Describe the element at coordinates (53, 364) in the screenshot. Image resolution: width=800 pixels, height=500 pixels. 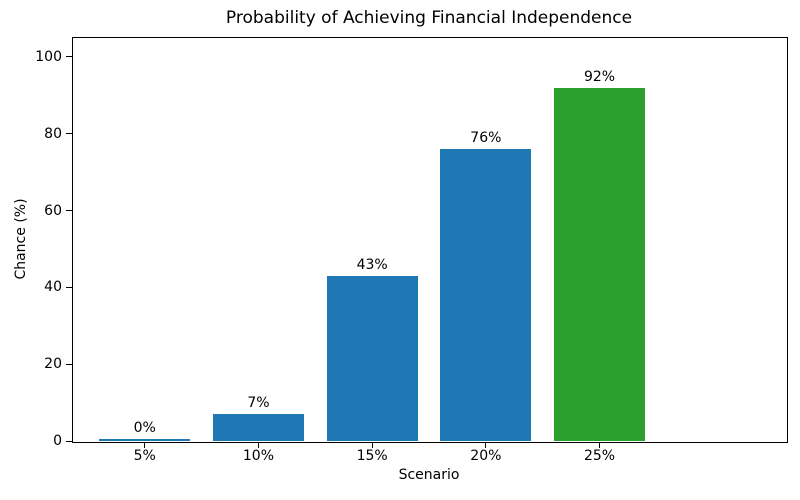
I see `y-tick-label: 20` at that location.